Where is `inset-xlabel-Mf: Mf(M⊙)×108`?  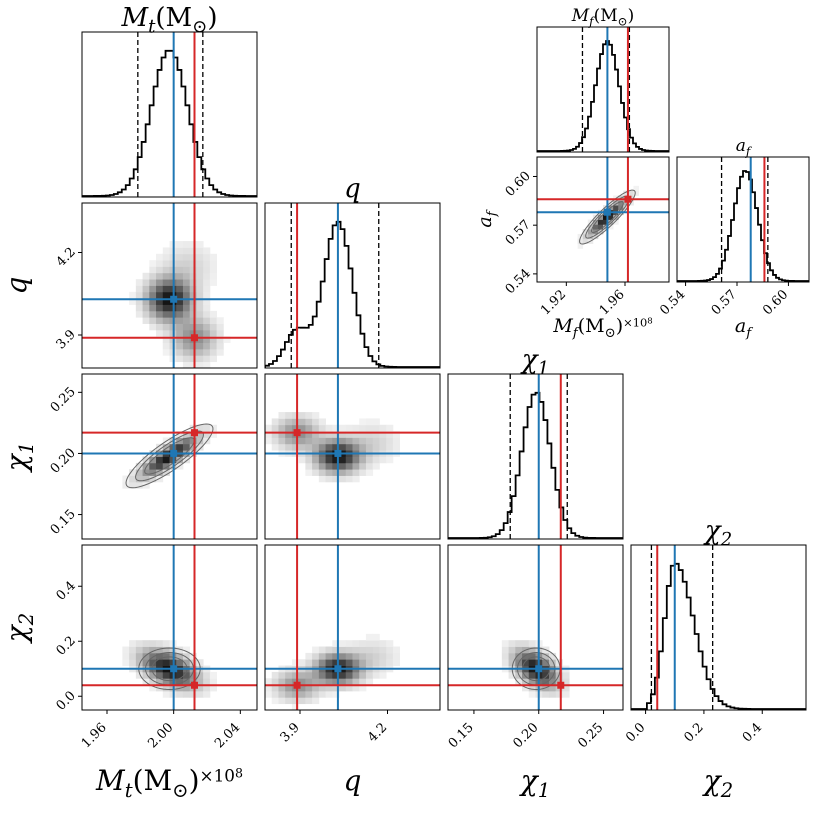
inset-xlabel-Mf: Mf(M⊙)×108 is located at coordinates (602, 328).